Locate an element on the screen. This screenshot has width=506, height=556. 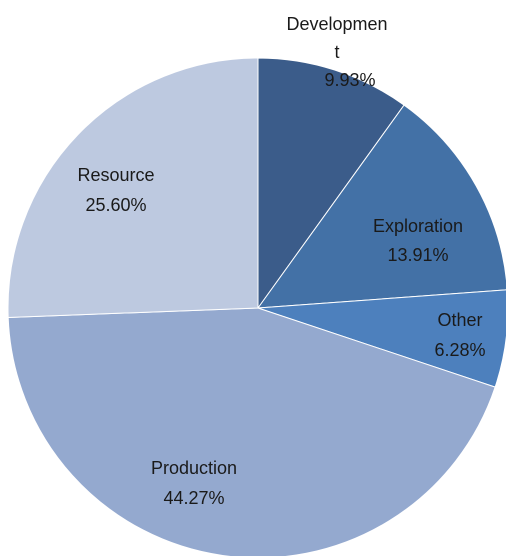
slice-value: 44.27% is located at coordinates (193, 498).